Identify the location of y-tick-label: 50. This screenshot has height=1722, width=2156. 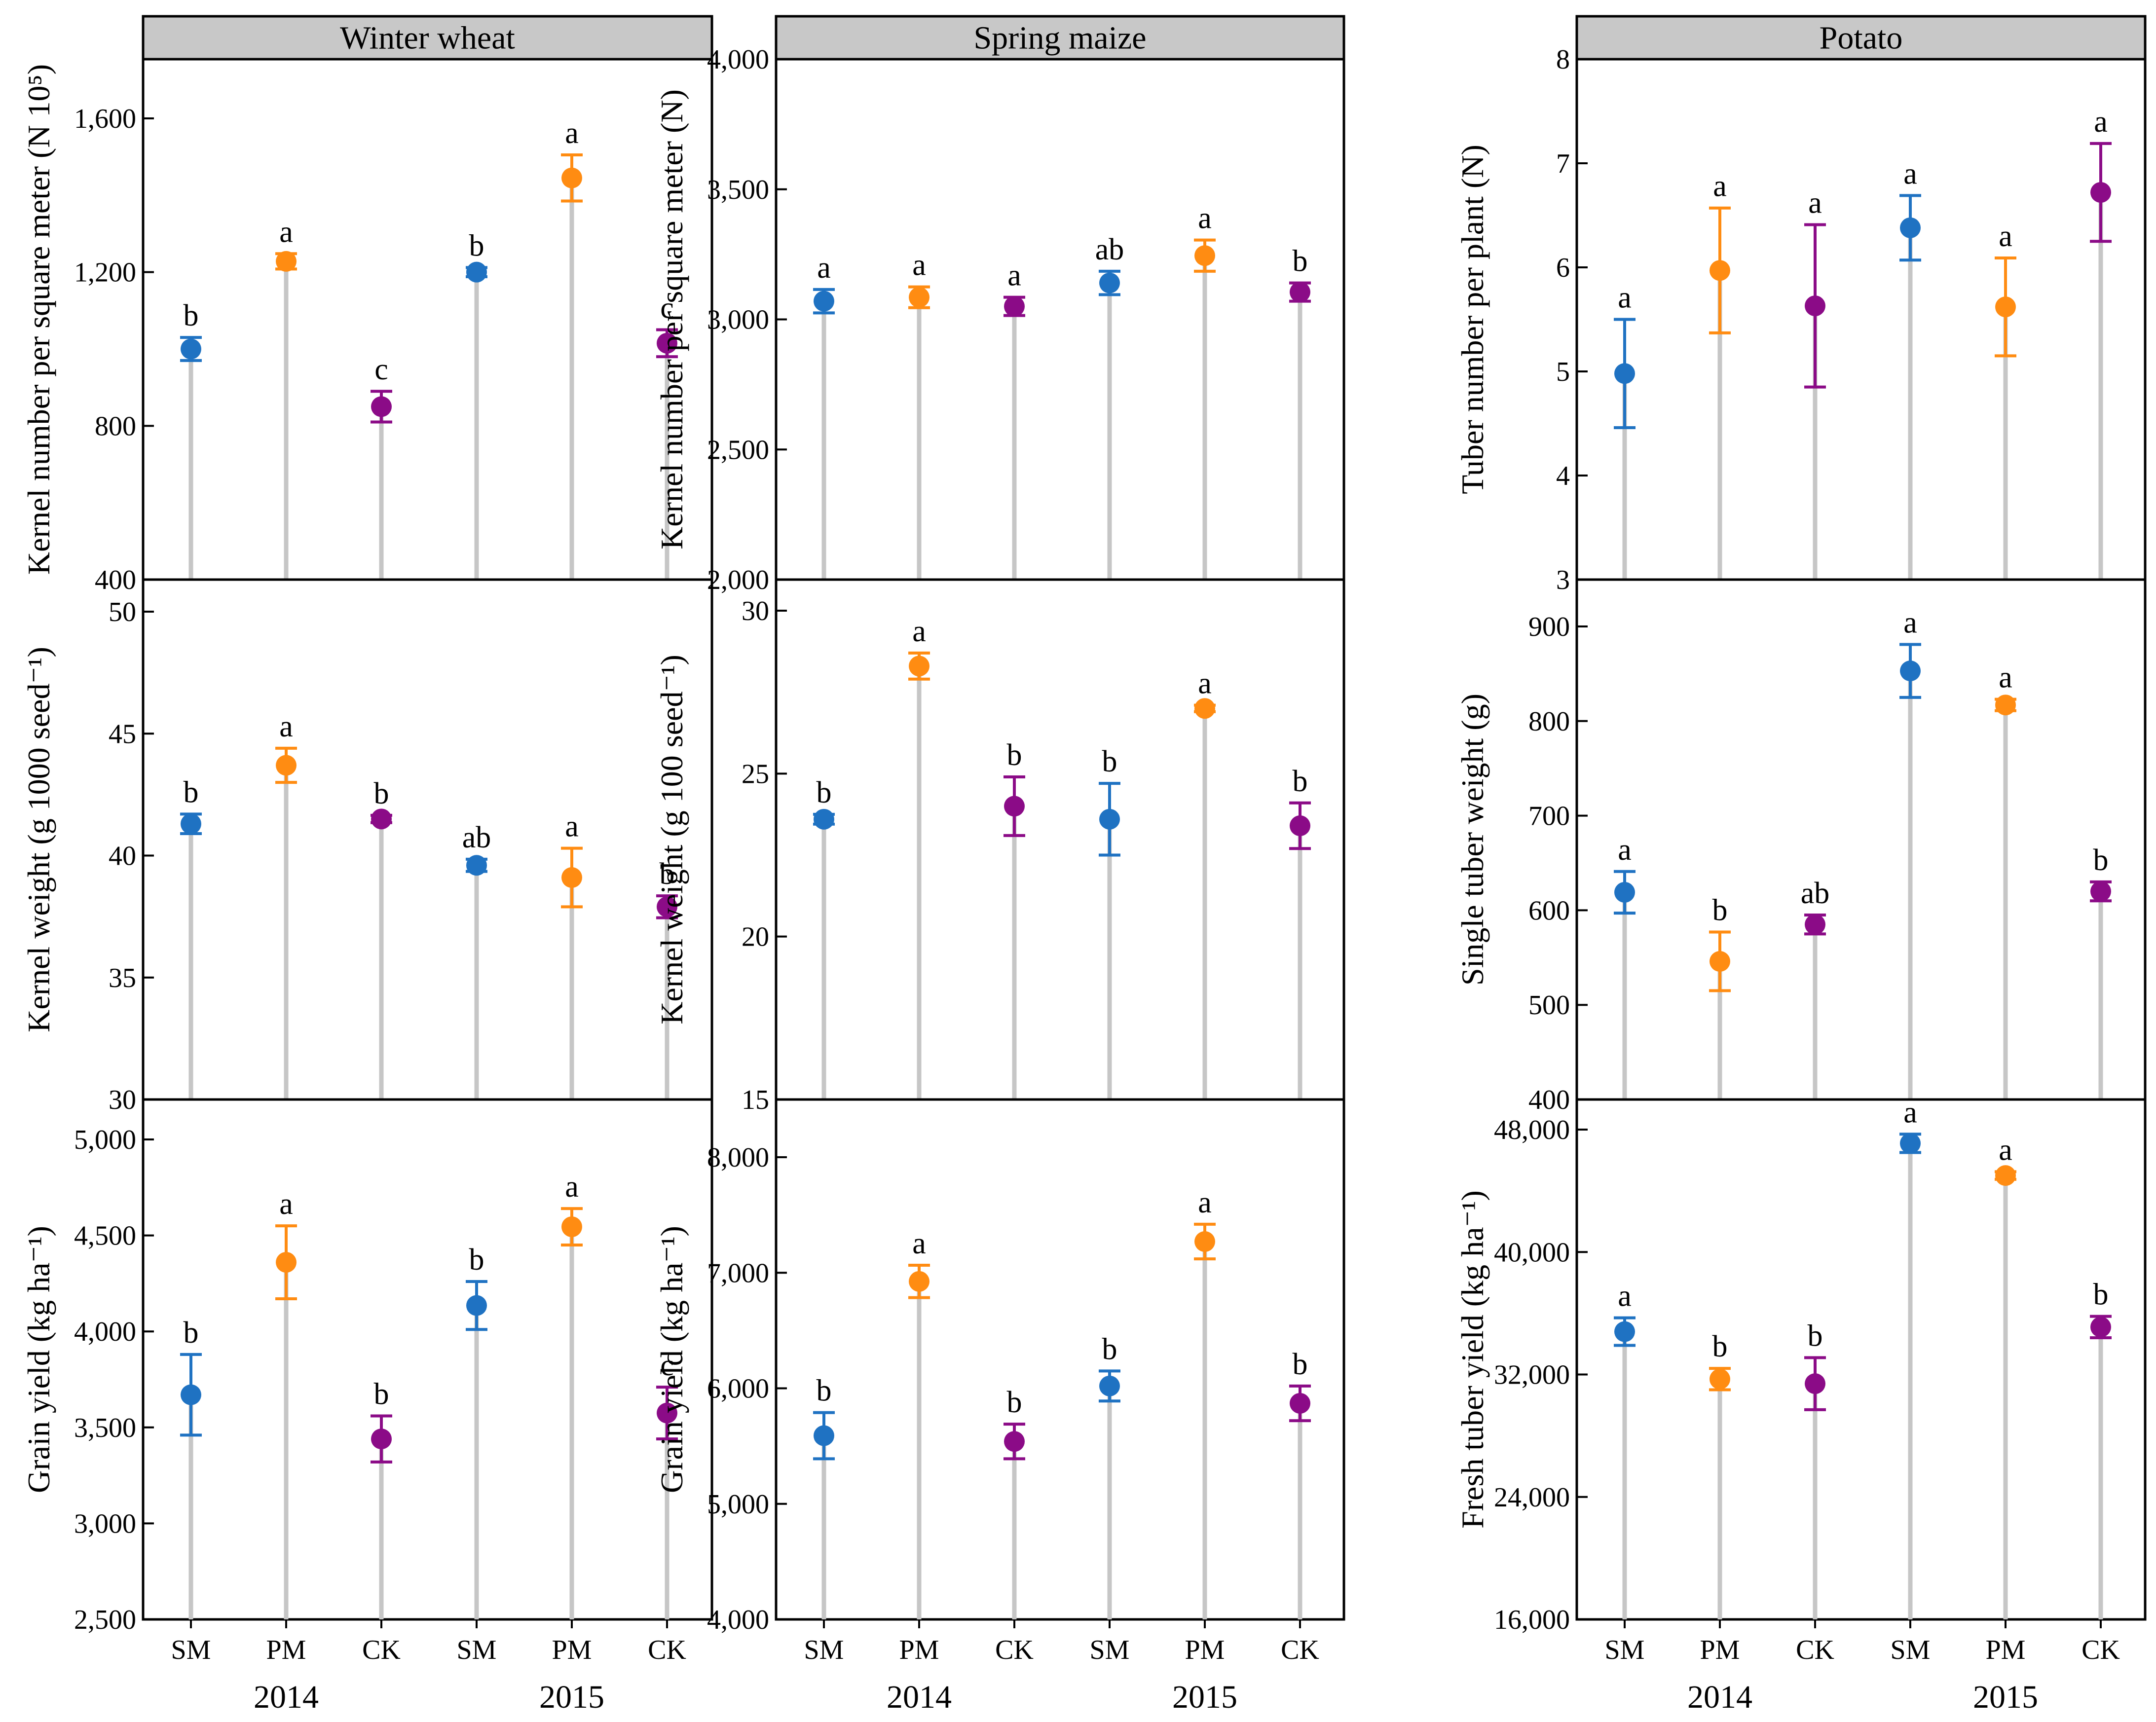
(122, 612).